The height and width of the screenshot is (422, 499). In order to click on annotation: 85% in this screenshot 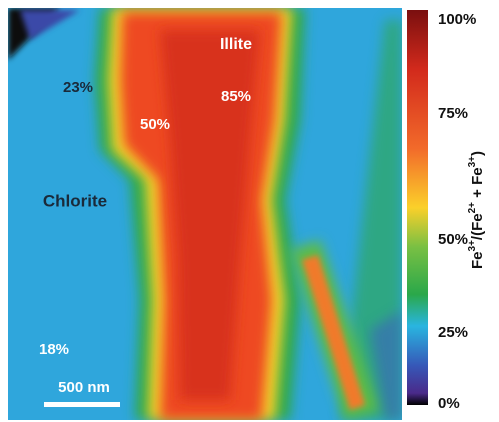, I will do `click(236, 96)`.